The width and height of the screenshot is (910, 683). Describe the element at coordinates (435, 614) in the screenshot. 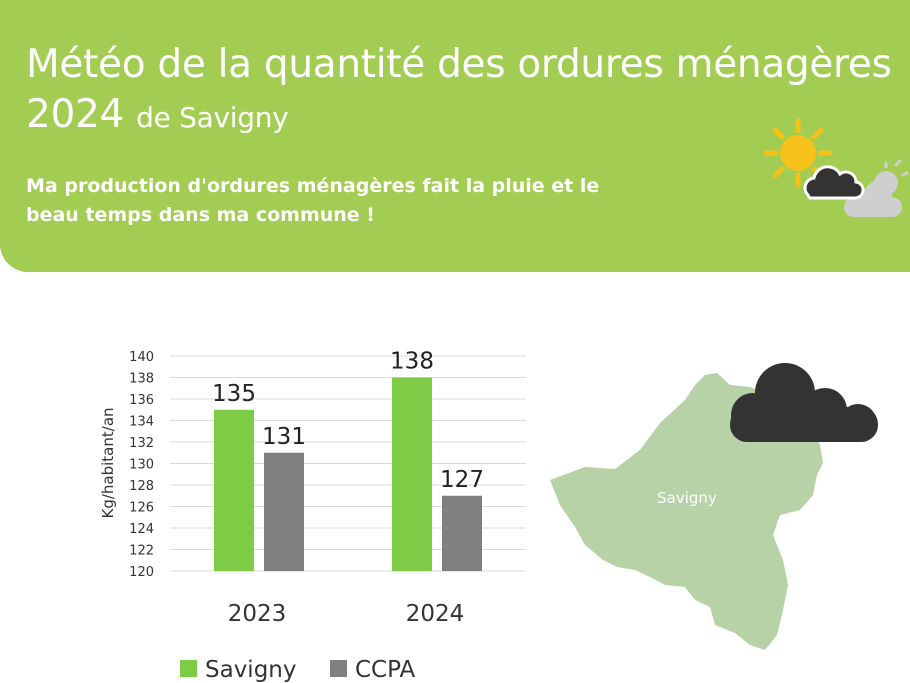

I see `x-category-label: 2024` at that location.